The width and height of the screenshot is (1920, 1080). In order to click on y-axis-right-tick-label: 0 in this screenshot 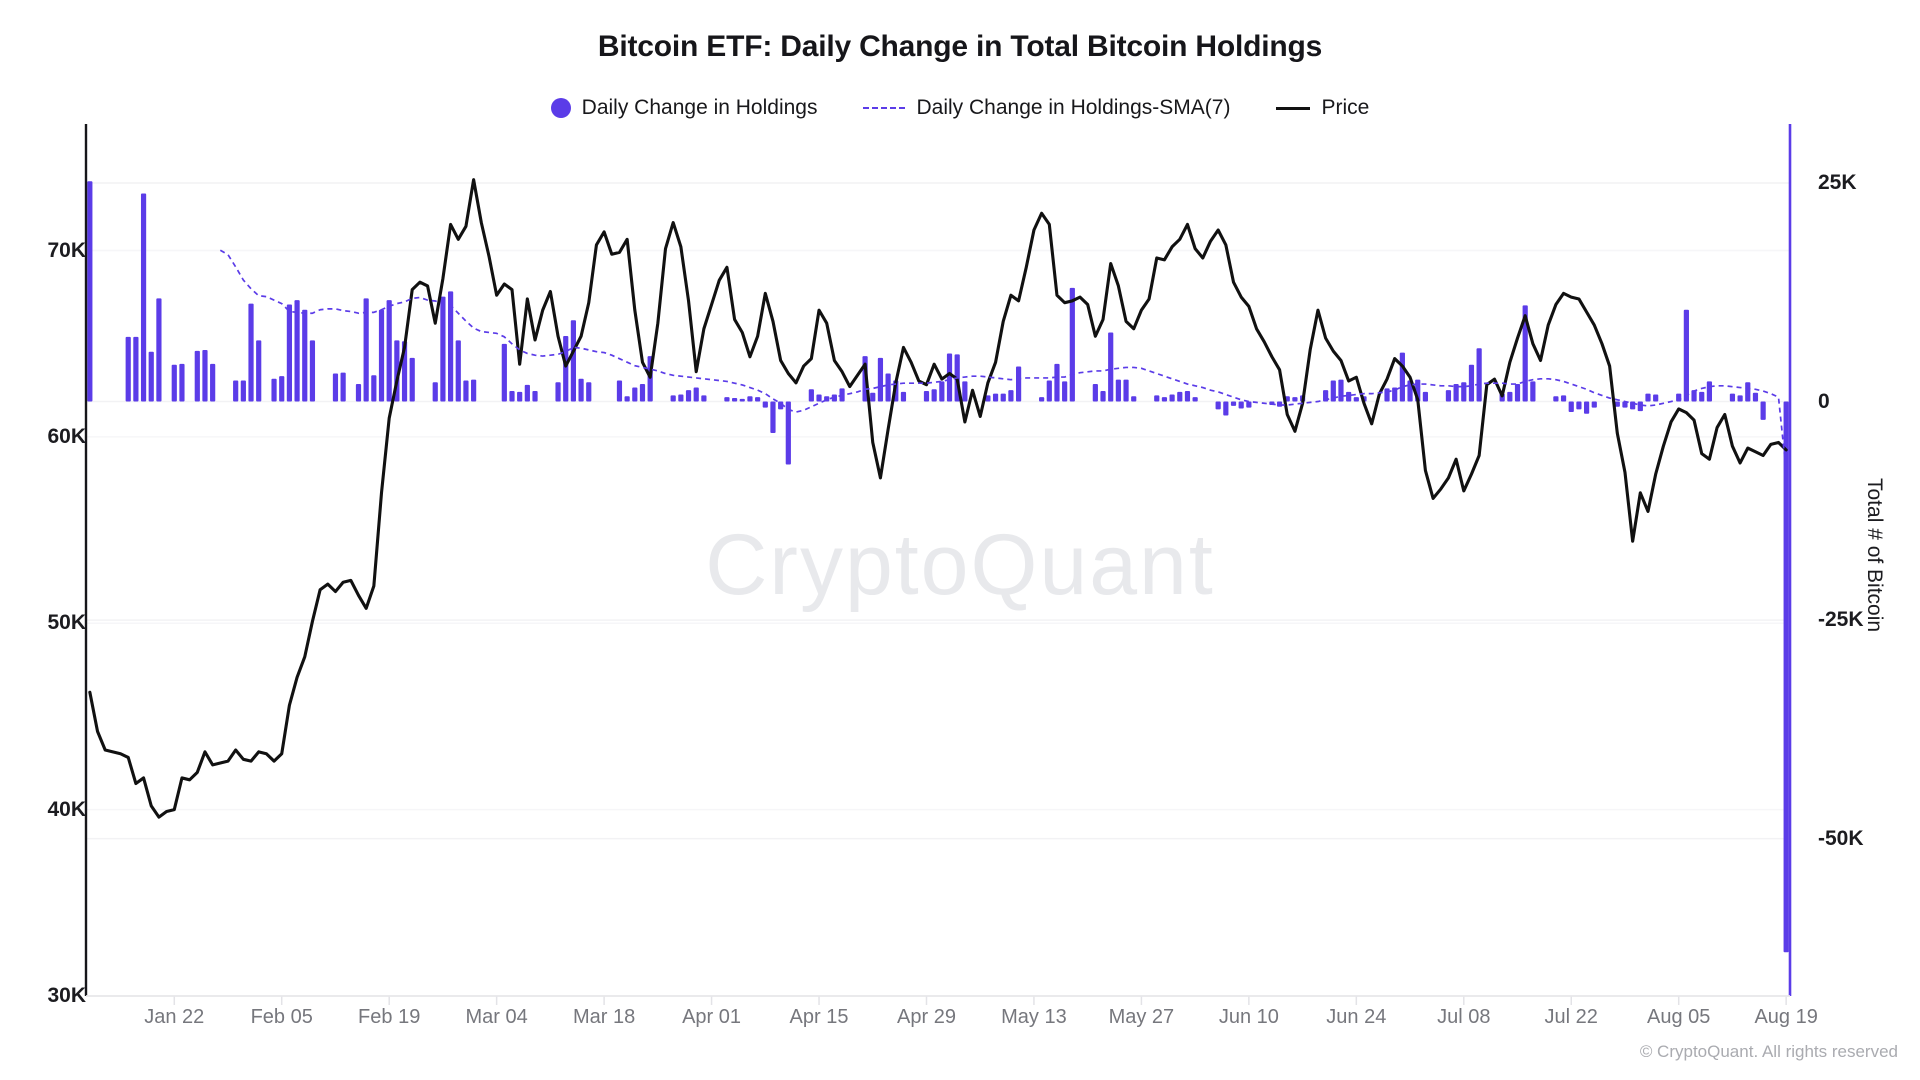, I will do `click(1824, 401)`.